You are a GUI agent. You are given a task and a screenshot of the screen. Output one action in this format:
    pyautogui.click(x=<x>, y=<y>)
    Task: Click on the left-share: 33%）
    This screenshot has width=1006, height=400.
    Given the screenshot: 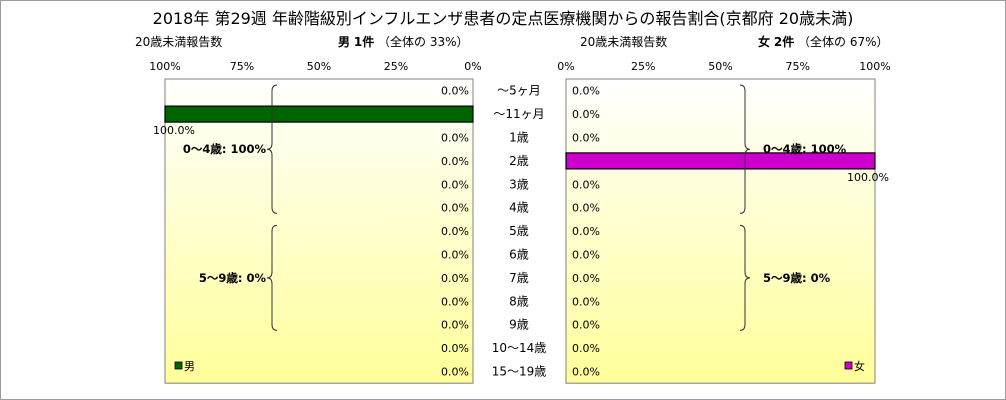 What is the action you would take?
    pyautogui.click(x=449, y=42)
    